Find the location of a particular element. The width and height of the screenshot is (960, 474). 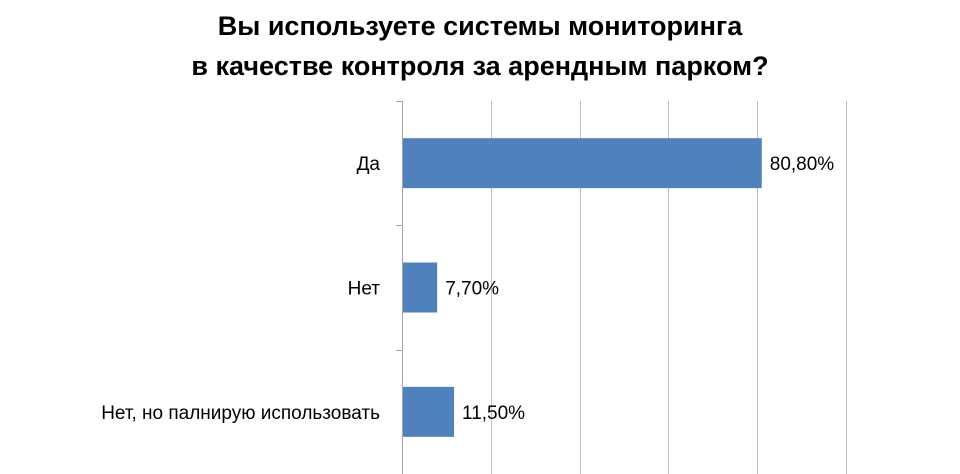

category-label-2: Нет is located at coordinates (364, 289).